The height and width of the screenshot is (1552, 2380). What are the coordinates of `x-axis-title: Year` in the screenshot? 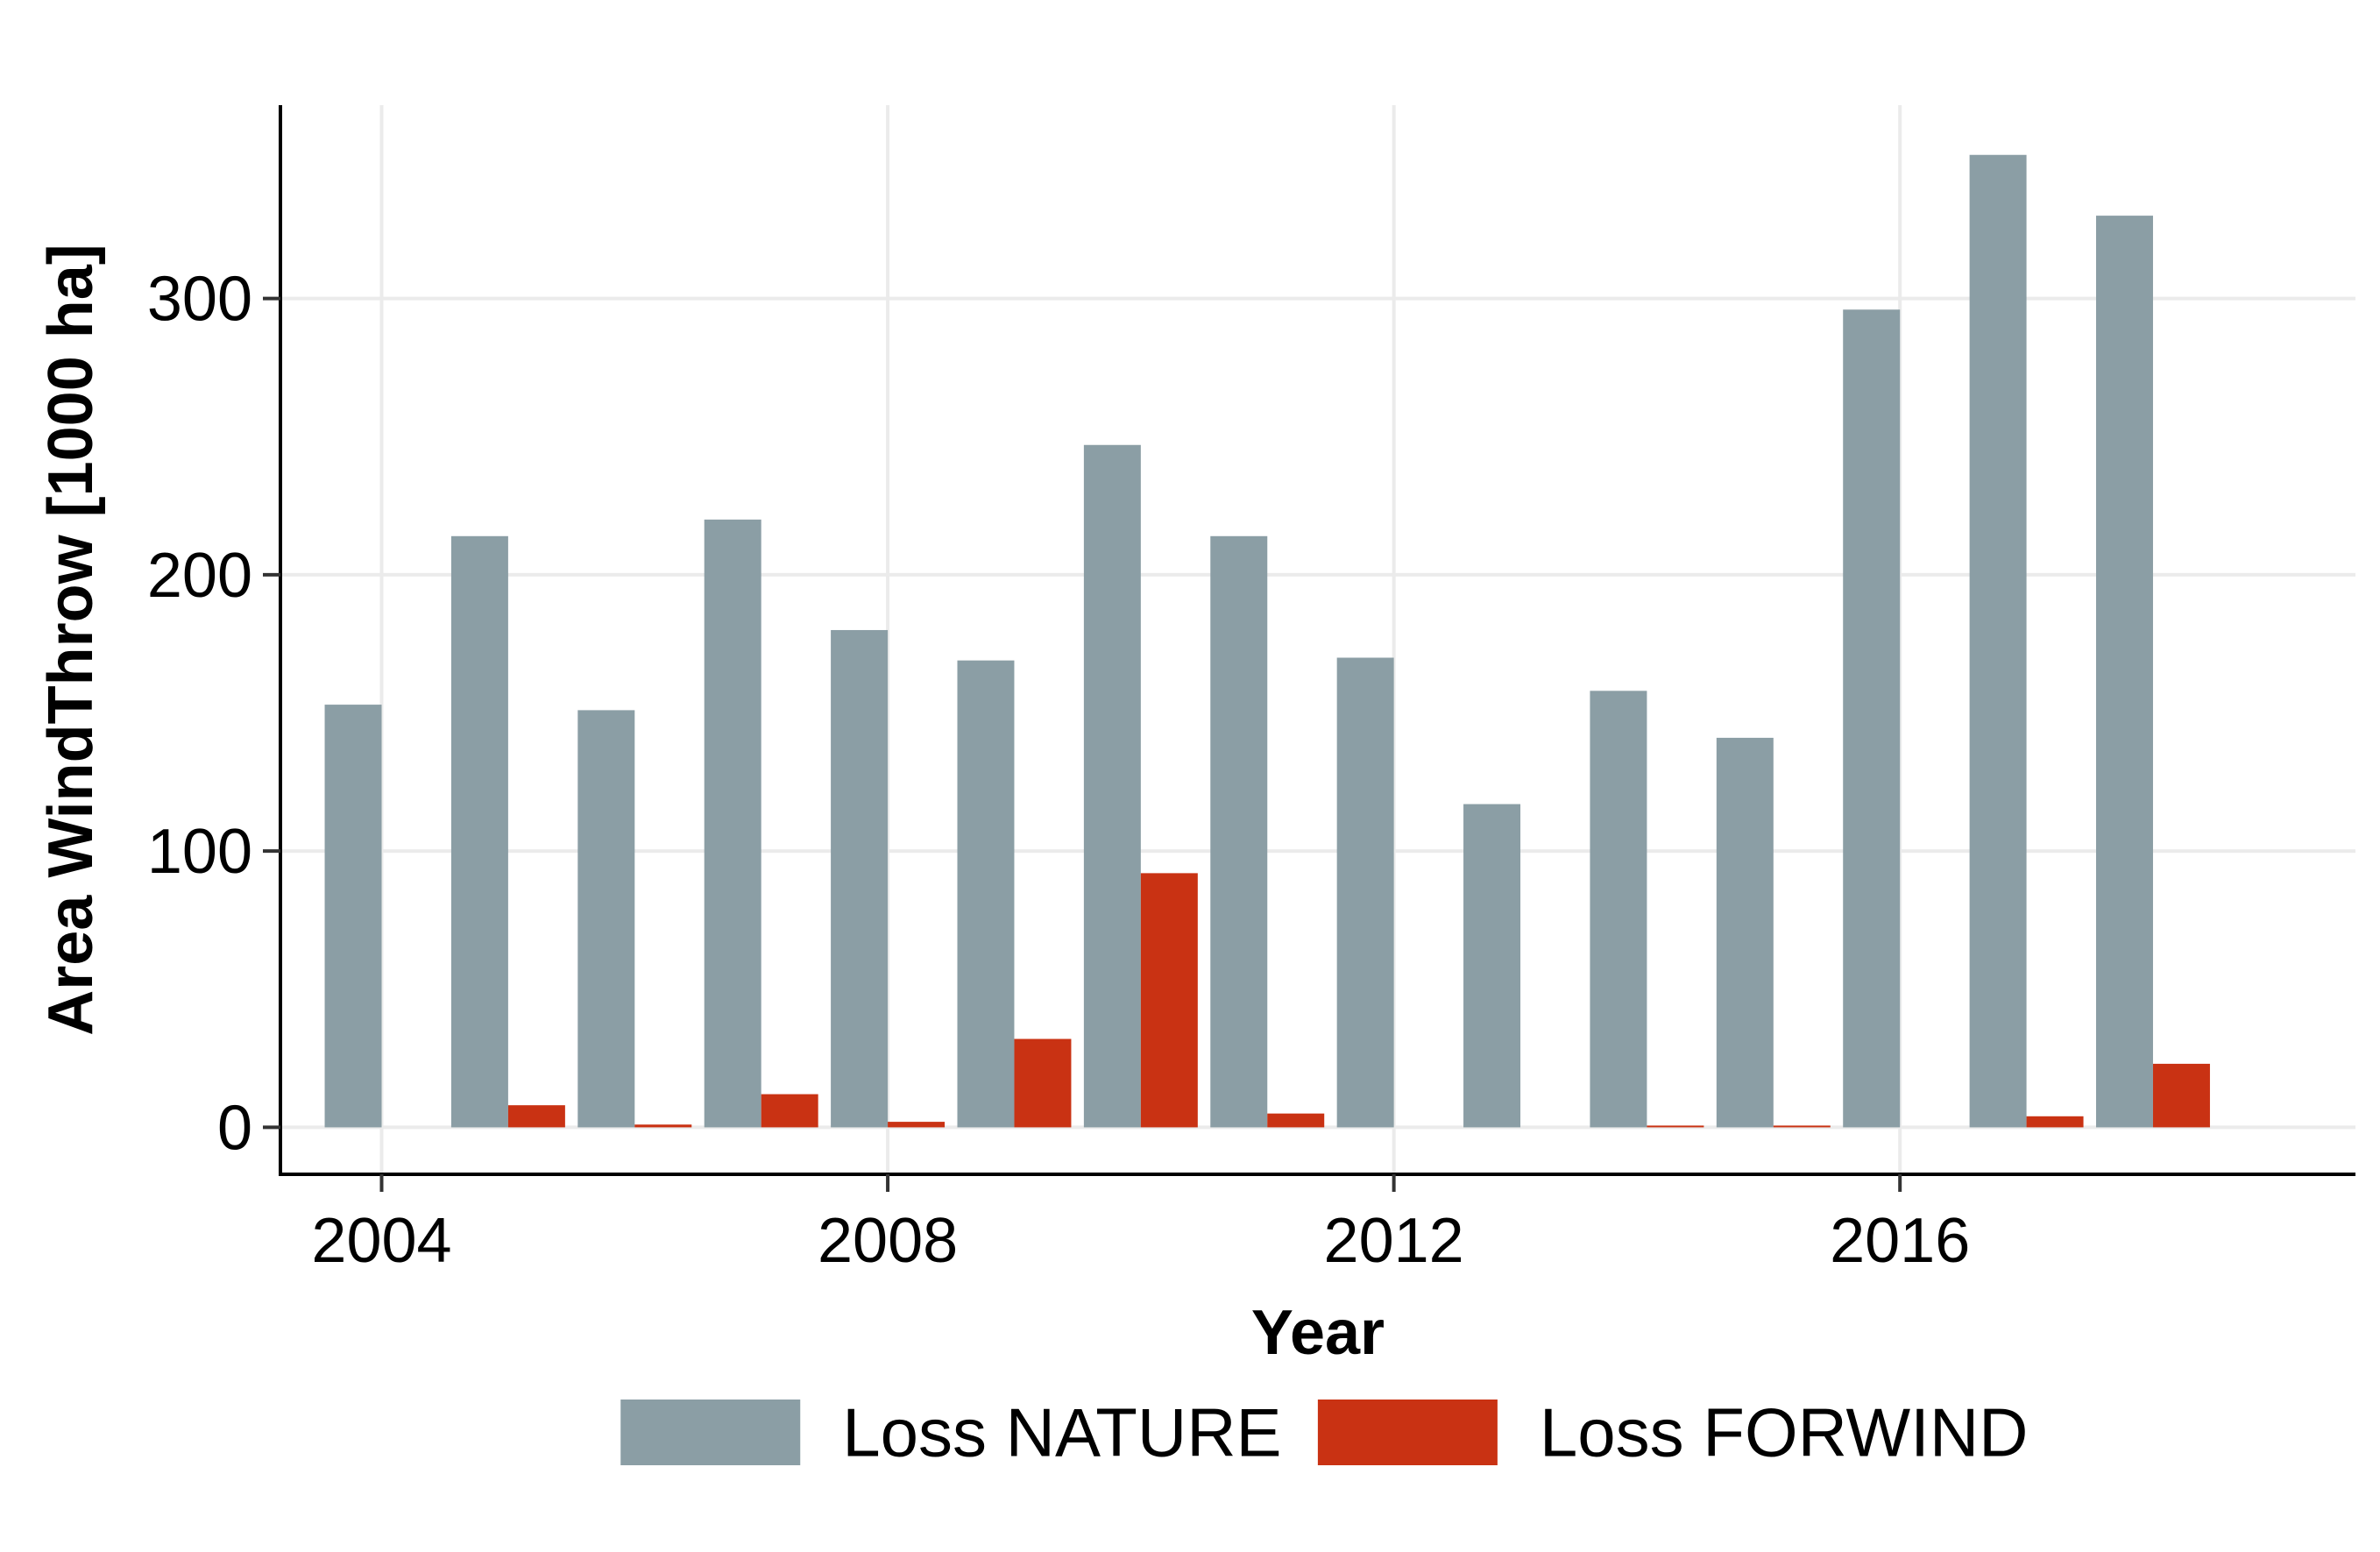 It's located at (1318, 1333).